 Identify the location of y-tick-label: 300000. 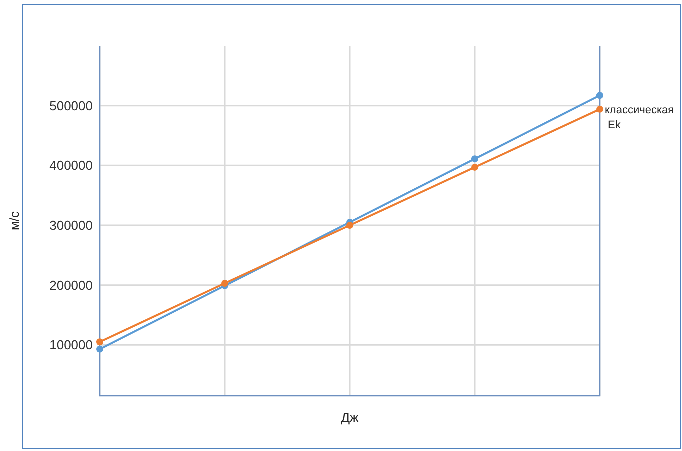
(71, 226).